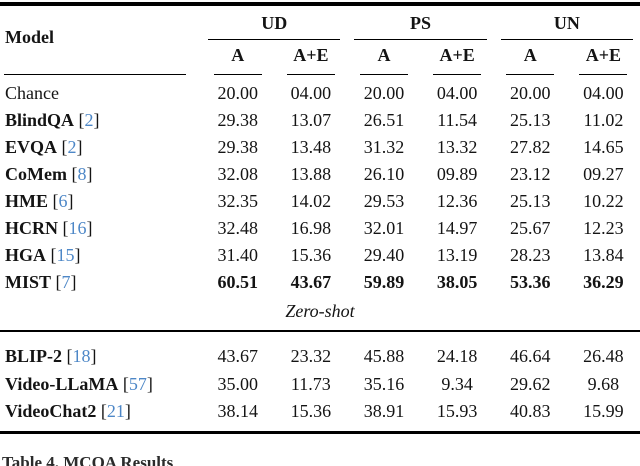 The image size is (640, 466). What do you see at coordinates (26, 201) in the screenshot?
I see `model-name: HME` at bounding box center [26, 201].